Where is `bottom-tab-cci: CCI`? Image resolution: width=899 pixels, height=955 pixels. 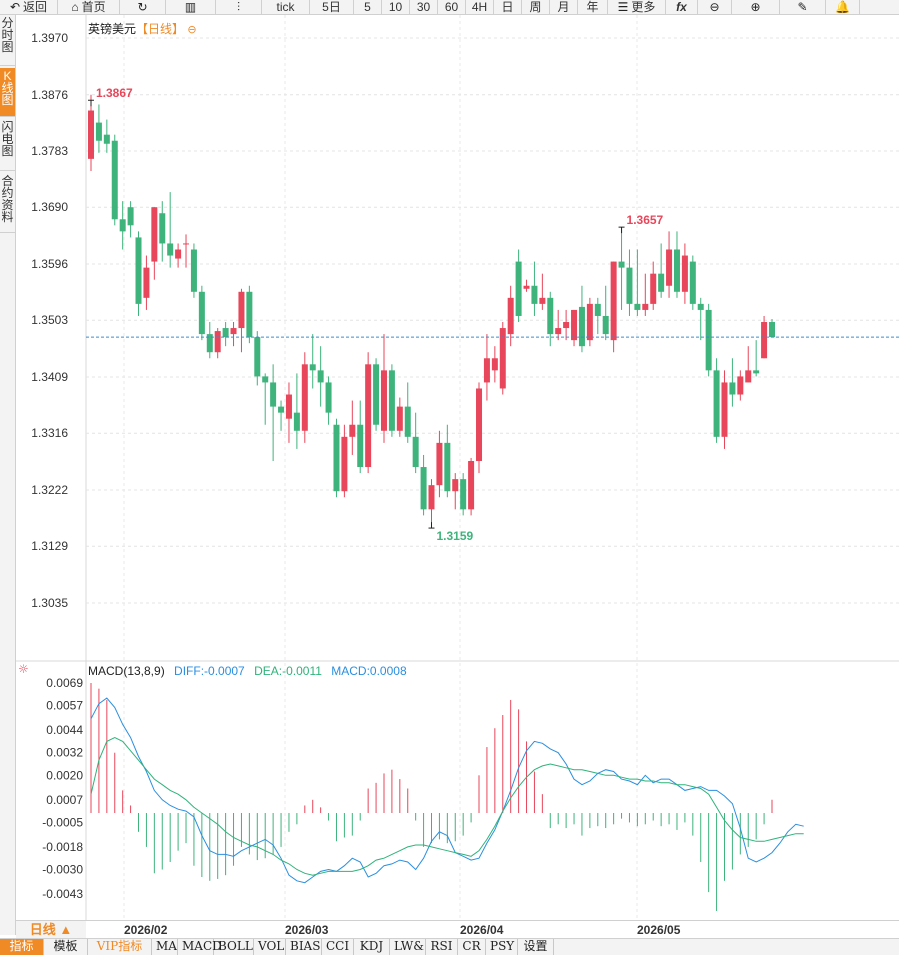 bottom-tab-cci: CCI is located at coordinates (338, 947).